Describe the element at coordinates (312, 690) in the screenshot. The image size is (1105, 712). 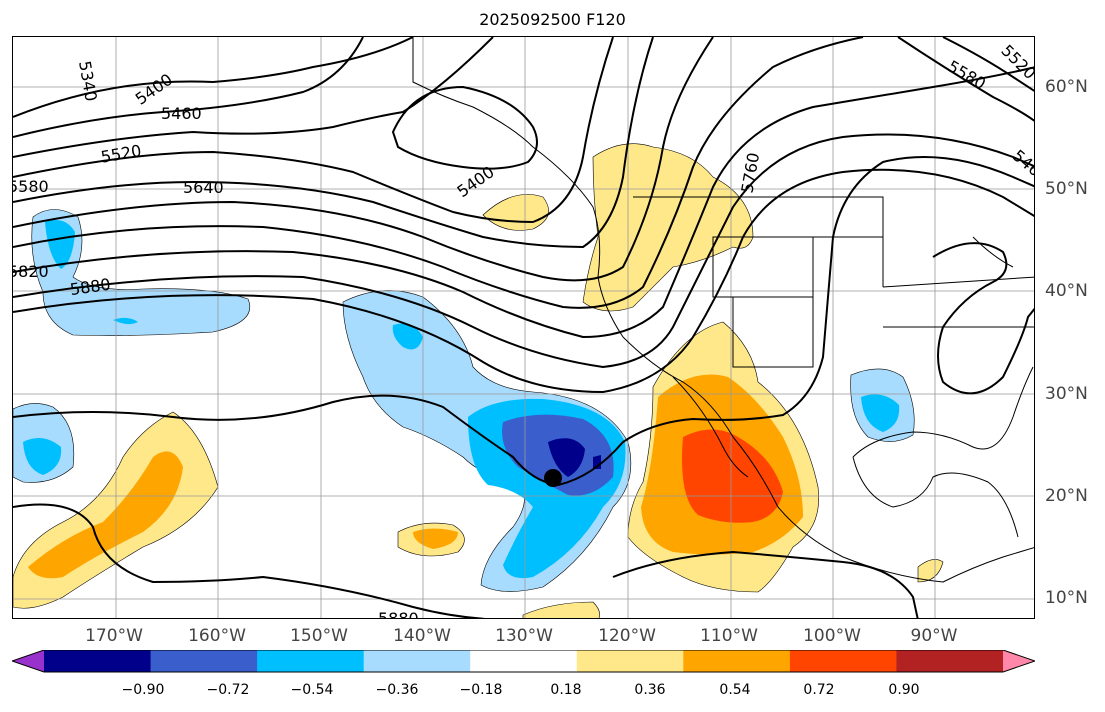
I see `colorbar-tick: −0.54` at that location.